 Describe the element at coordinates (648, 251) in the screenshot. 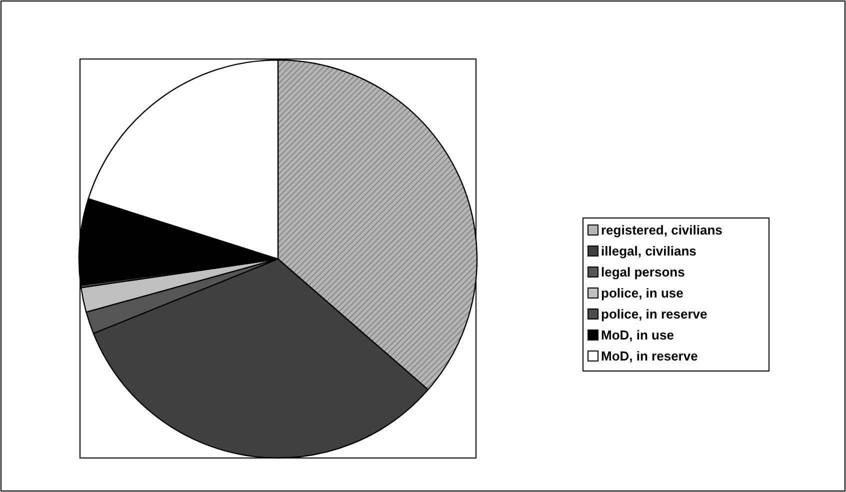

I see `legend-label: illegal, civilians` at that location.